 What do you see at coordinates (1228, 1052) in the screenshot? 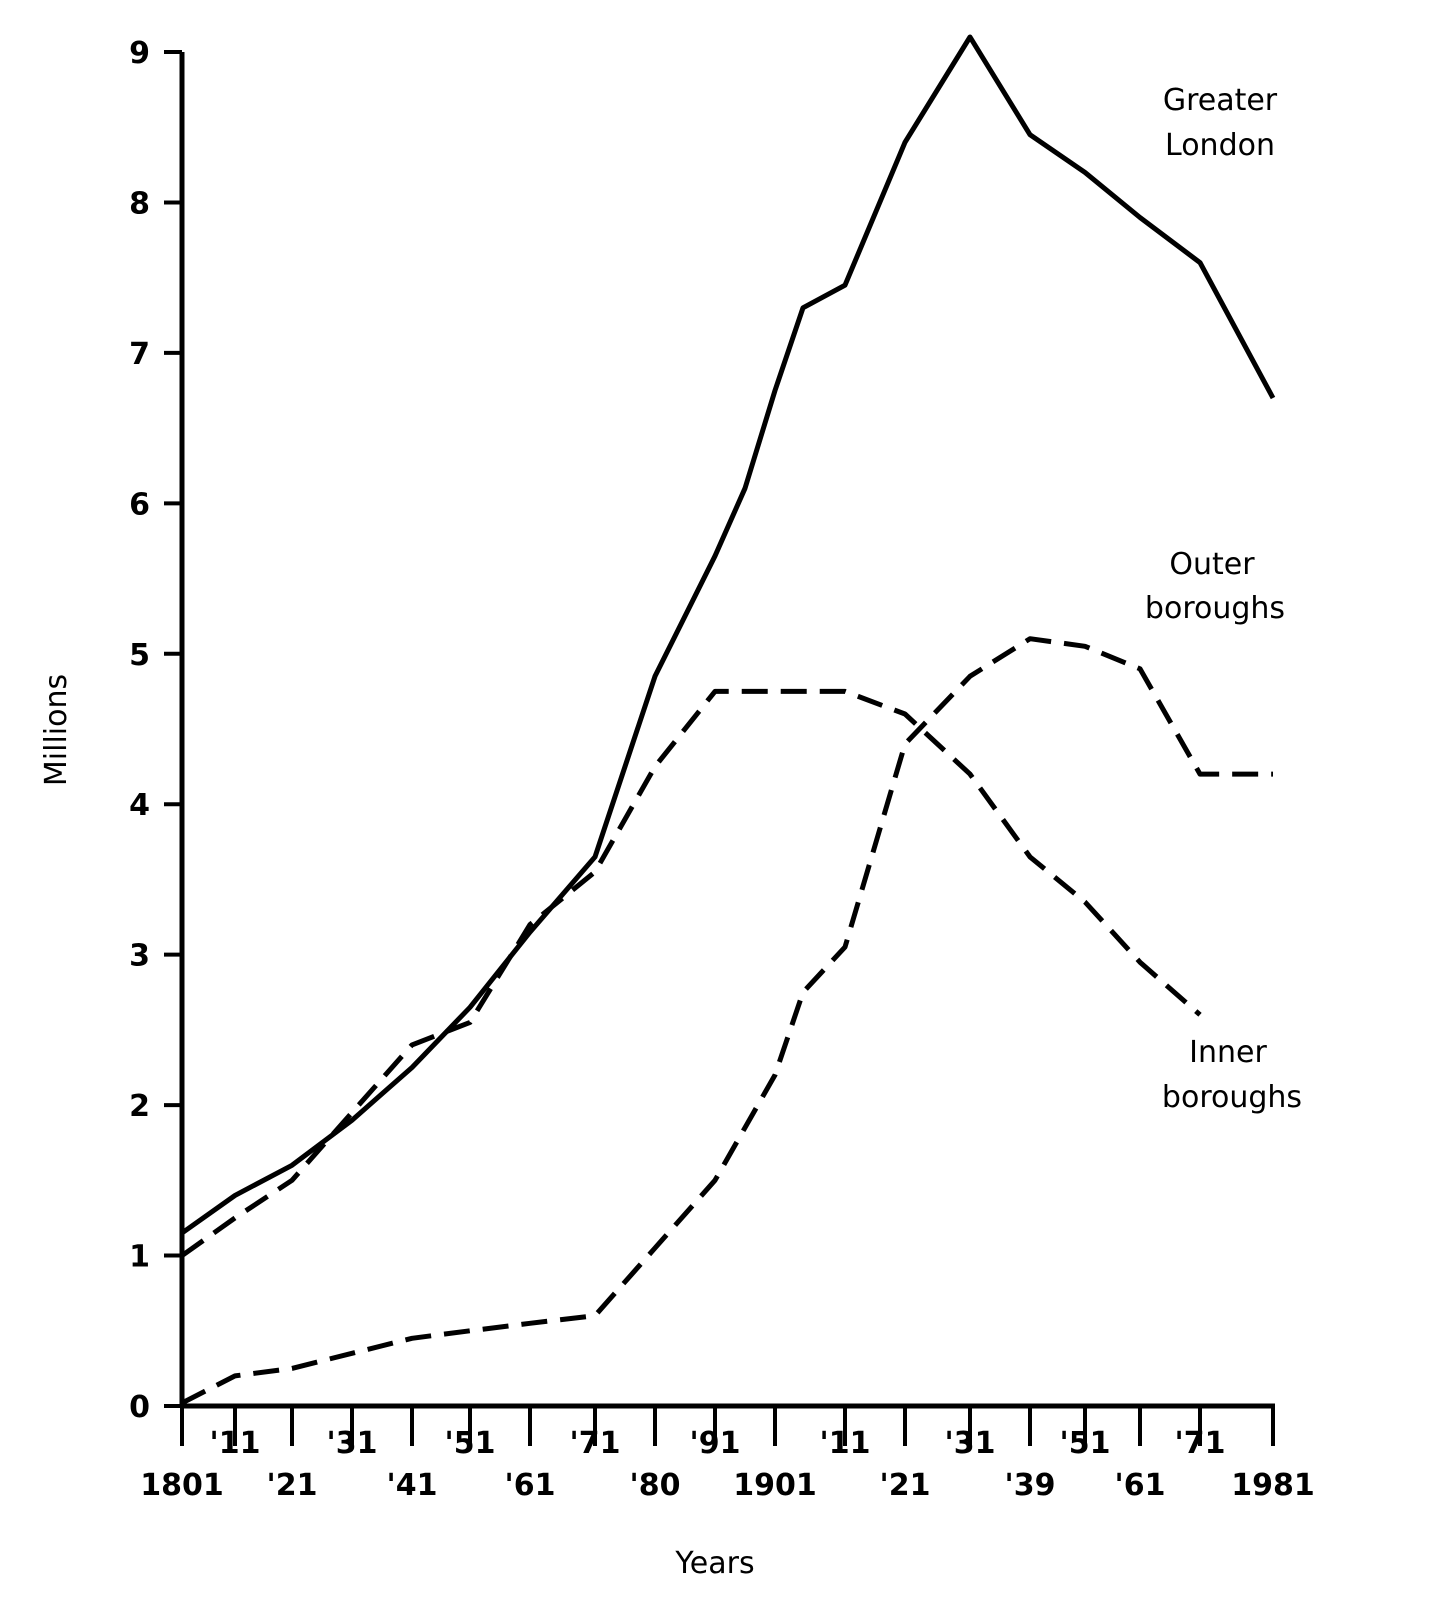
I see `series-label-line: Inner` at bounding box center [1228, 1052].